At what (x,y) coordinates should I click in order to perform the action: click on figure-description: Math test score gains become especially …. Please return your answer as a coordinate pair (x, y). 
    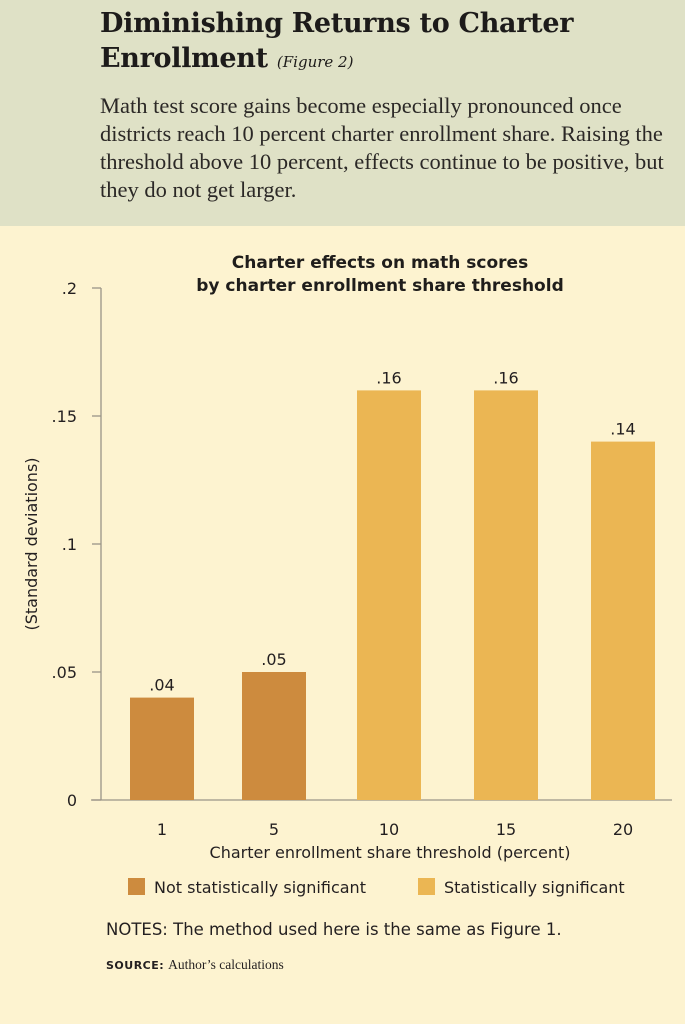
    Looking at the image, I should click on (382, 147).